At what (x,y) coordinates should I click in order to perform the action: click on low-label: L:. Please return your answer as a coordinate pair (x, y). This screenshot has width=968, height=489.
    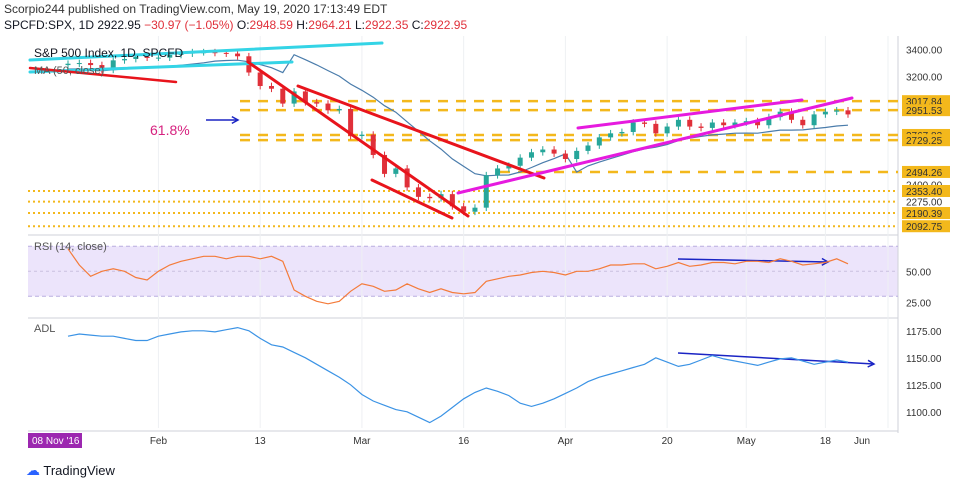
    Looking at the image, I should click on (360, 25).